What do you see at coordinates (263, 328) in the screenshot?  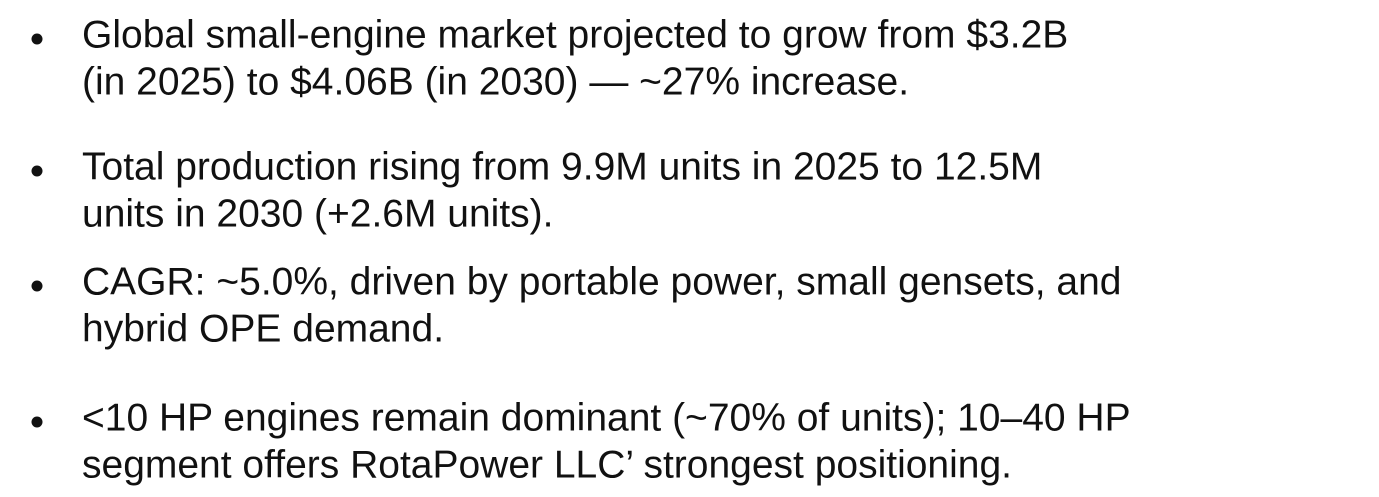 I see `bullet-text: hybrid OPE demand.` at bounding box center [263, 328].